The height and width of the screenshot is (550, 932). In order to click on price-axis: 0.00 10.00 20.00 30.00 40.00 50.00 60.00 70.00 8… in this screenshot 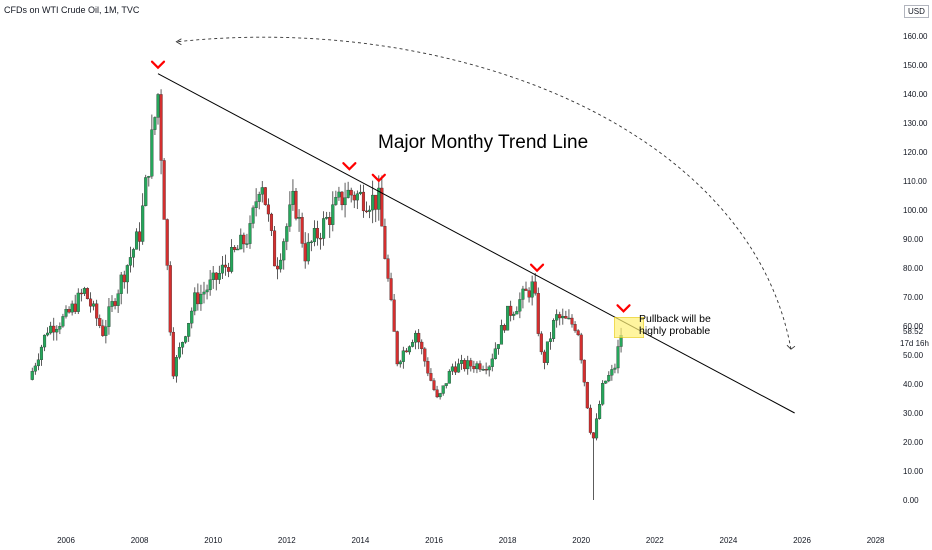, I will do `click(915, 268)`.